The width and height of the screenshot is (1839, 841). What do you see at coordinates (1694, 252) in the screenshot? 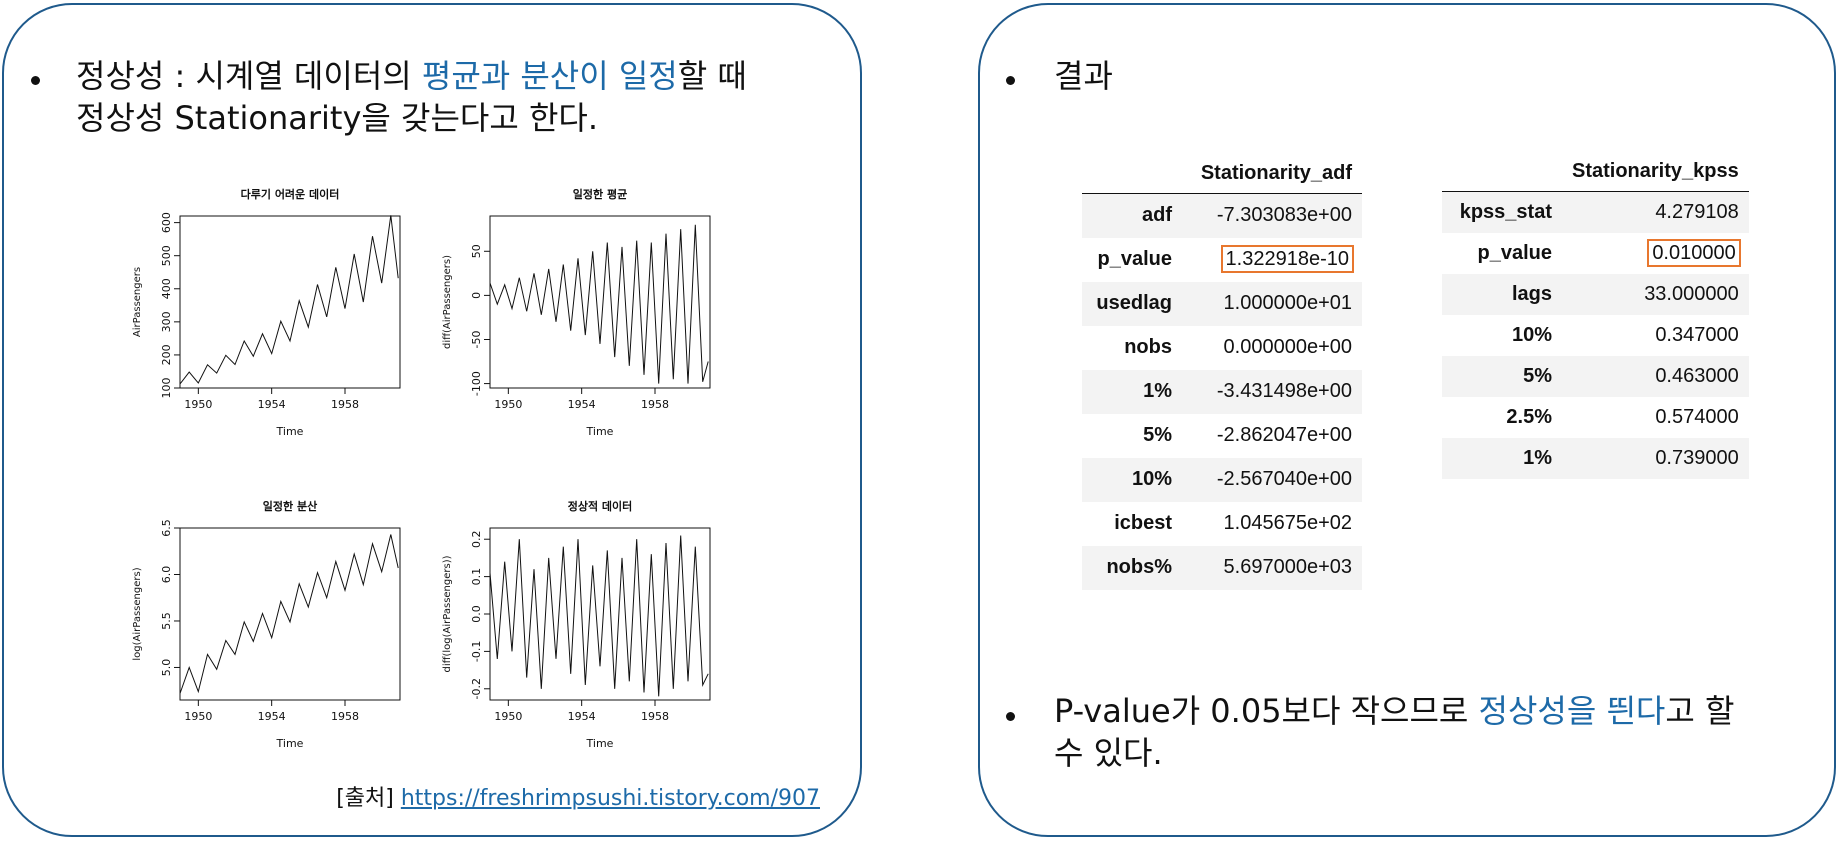
I see `kpss-pvalue-highlight: 0.010000` at bounding box center [1694, 252].